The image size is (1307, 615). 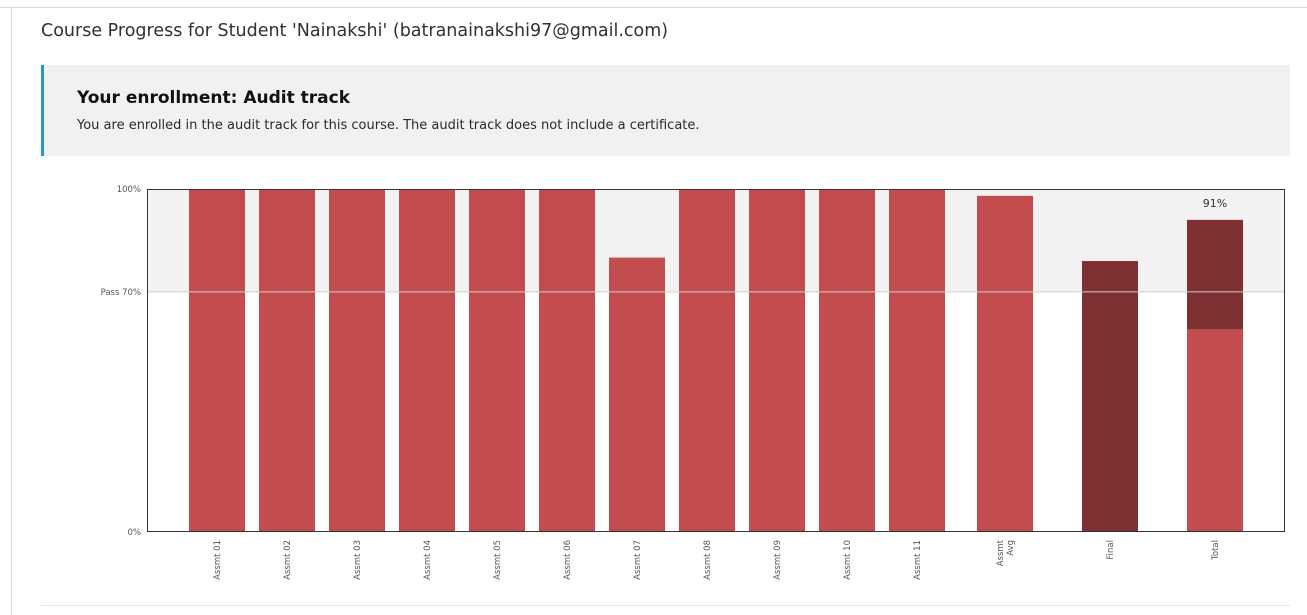 What do you see at coordinates (1111, 550) in the screenshot?
I see `x-tick-label: Final` at bounding box center [1111, 550].